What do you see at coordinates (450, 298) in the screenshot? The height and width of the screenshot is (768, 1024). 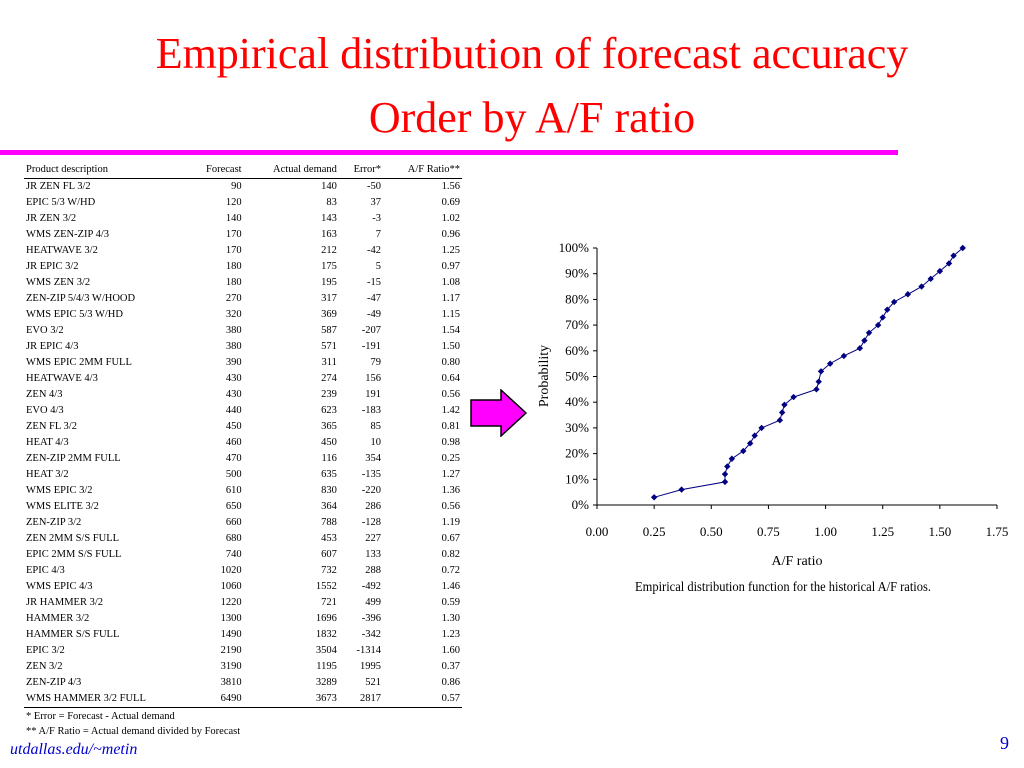 I see `cell-af-ratio: 1.17` at bounding box center [450, 298].